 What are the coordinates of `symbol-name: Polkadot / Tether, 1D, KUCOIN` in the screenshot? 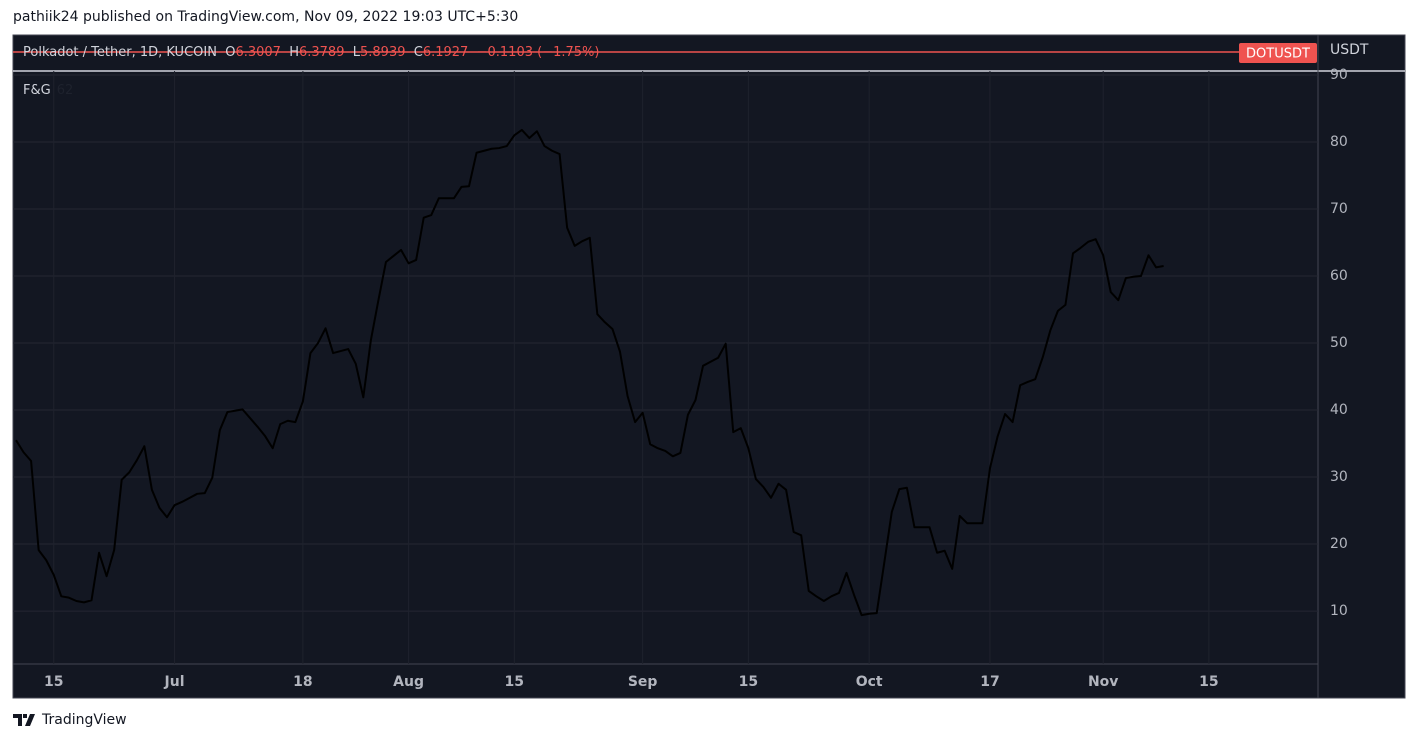 It's located at (120, 52).